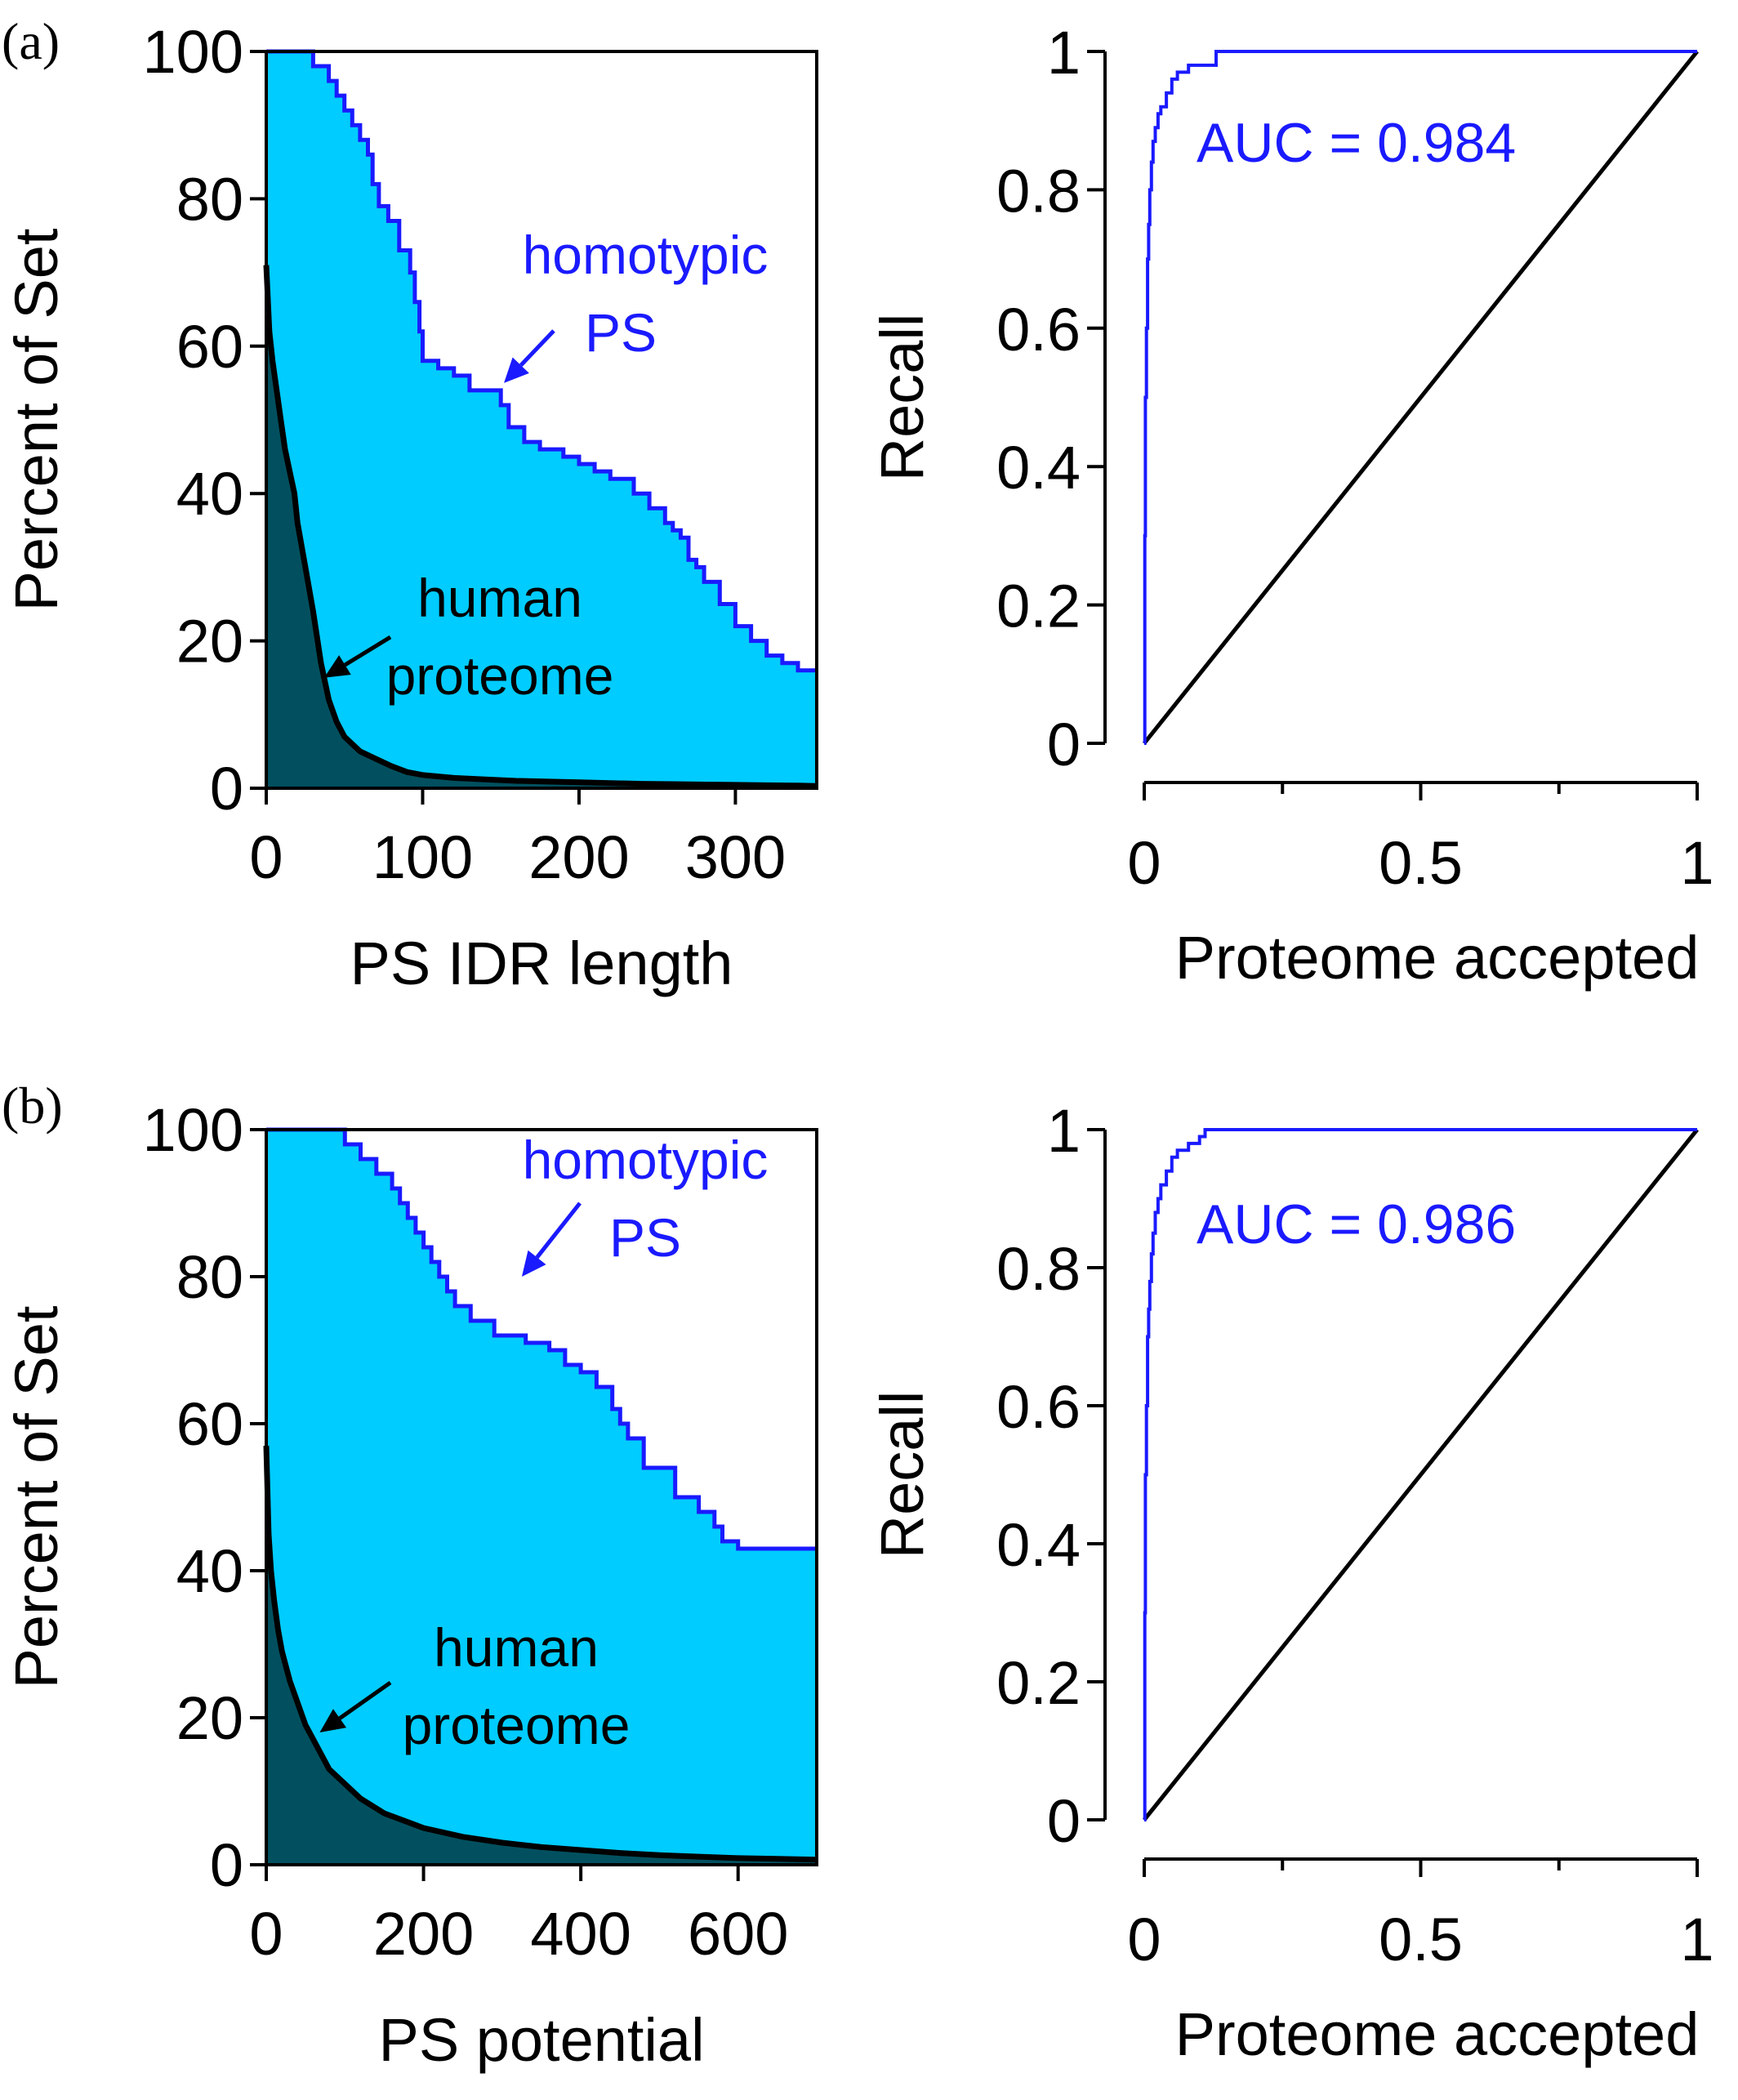 This screenshot has height=2100, width=1738. I want to click on x-tick-label: 600, so click(738, 1934).